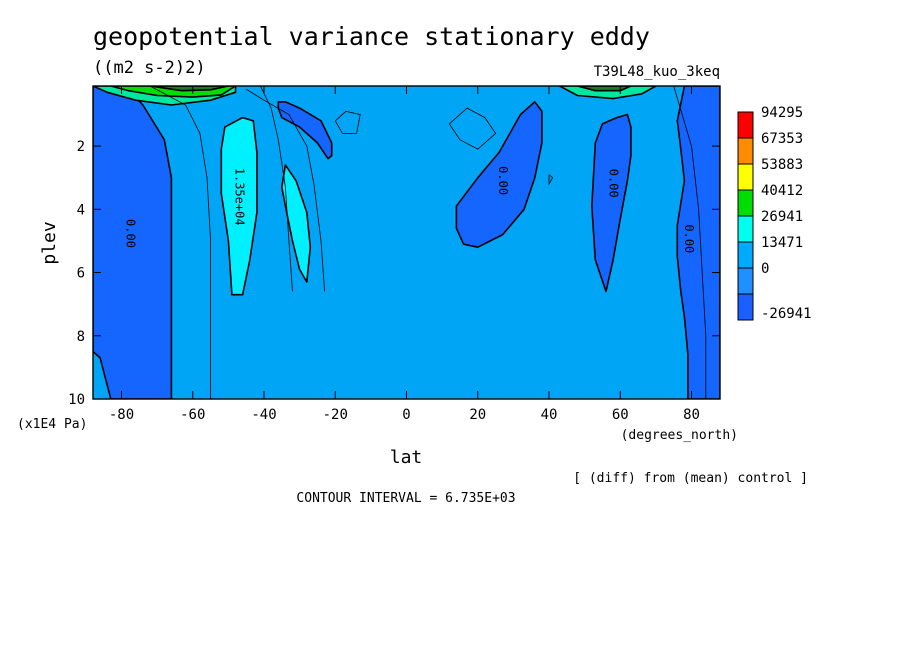 Image resolution: width=904 pixels, height=654 pixels. What do you see at coordinates (782, 139) in the screenshot?
I see `colorbar-label-2: 67353` at bounding box center [782, 139].